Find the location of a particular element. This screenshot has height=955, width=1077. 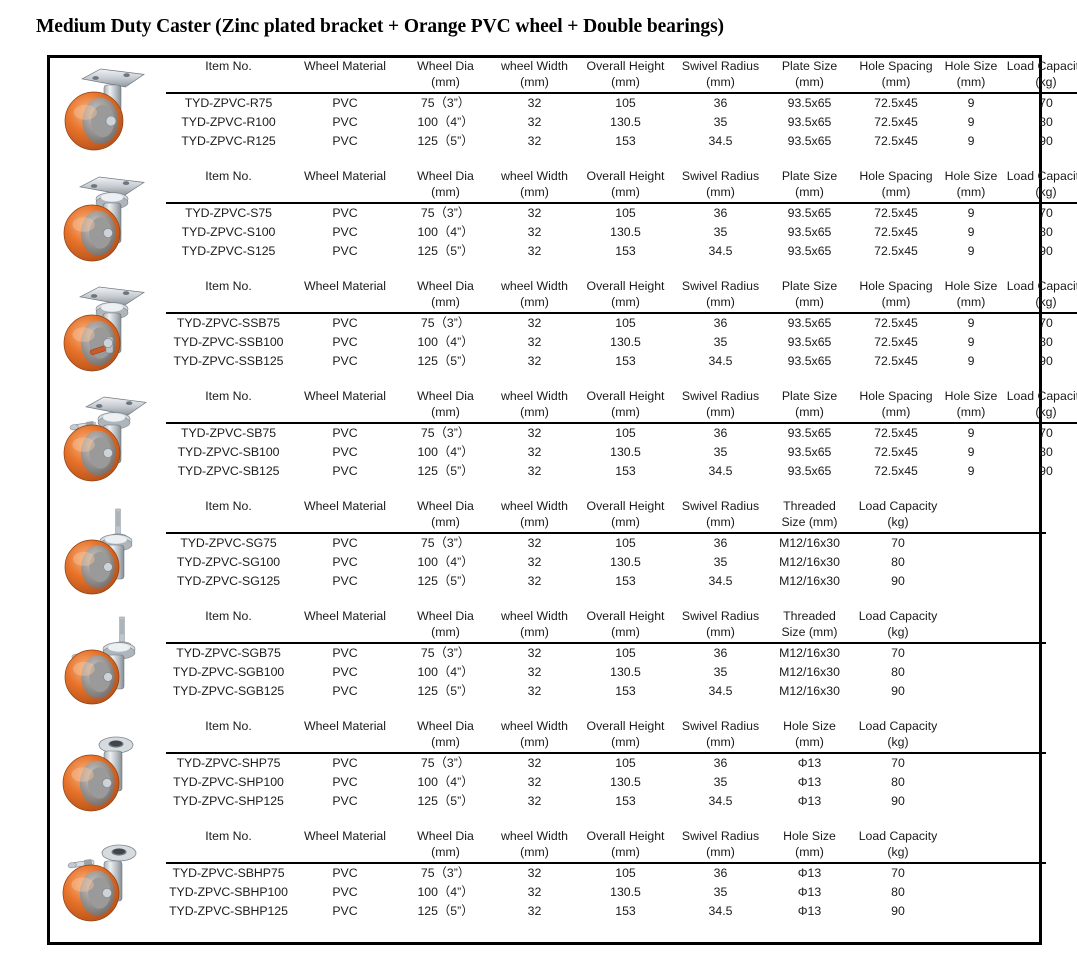

caster-threaded-stem-icon is located at coordinates (98, 551).